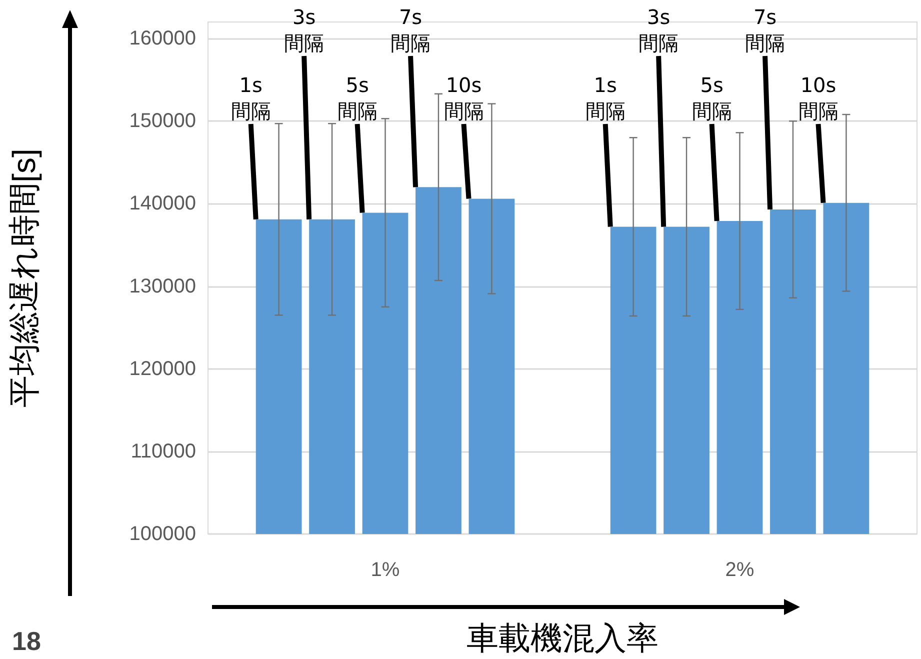 The image size is (921, 659). Describe the element at coordinates (24, 278) in the screenshot. I see `y-axis-title: 平均総遅れ時間[s]` at that location.